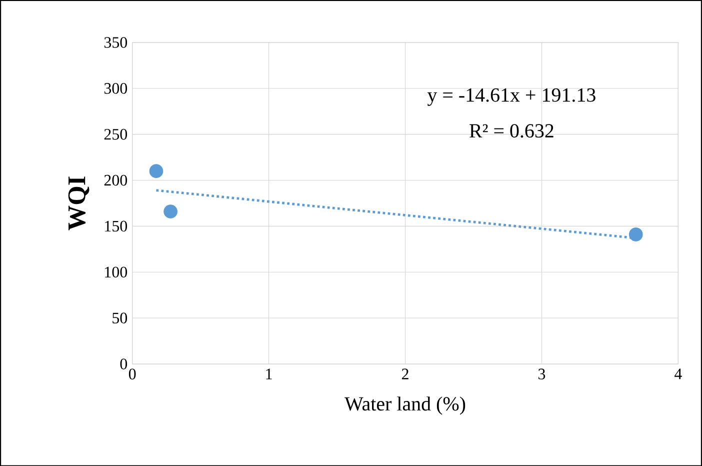 This screenshot has width=702, height=466. Describe the element at coordinates (405, 374) in the screenshot. I see `x-tick-label: 2` at that location.